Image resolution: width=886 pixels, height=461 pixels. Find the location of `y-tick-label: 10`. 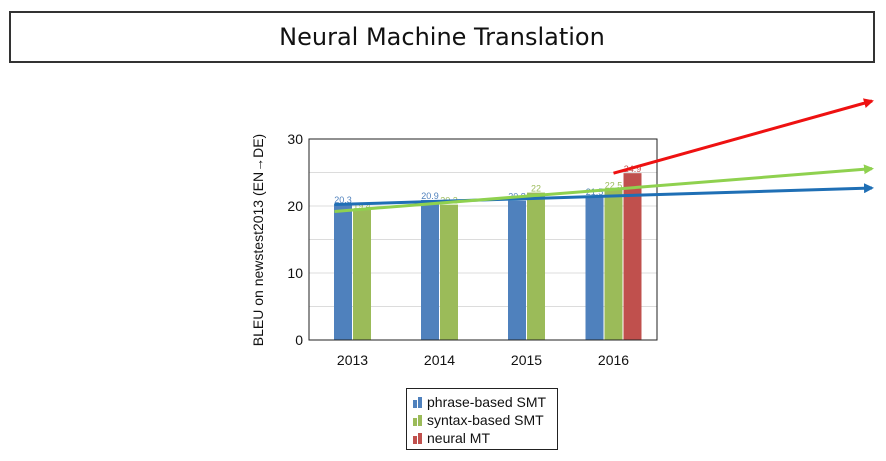

y-tick-label: 10 is located at coordinates (295, 273).